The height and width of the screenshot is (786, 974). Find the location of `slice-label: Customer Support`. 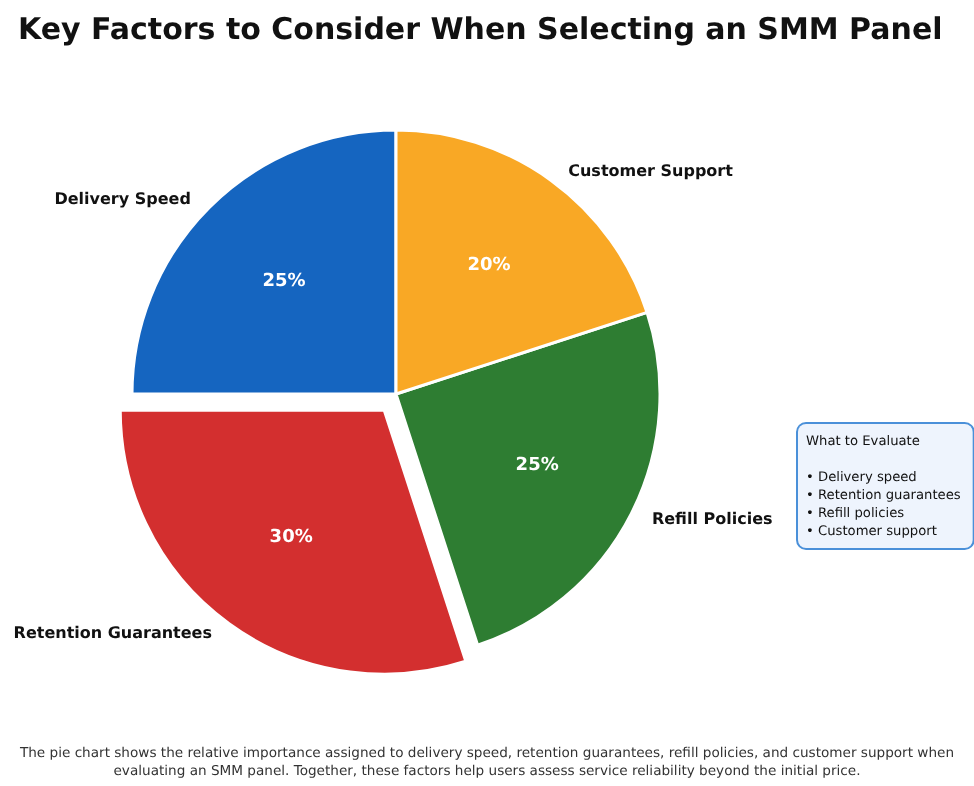

slice-label: Customer Support is located at coordinates (651, 170).